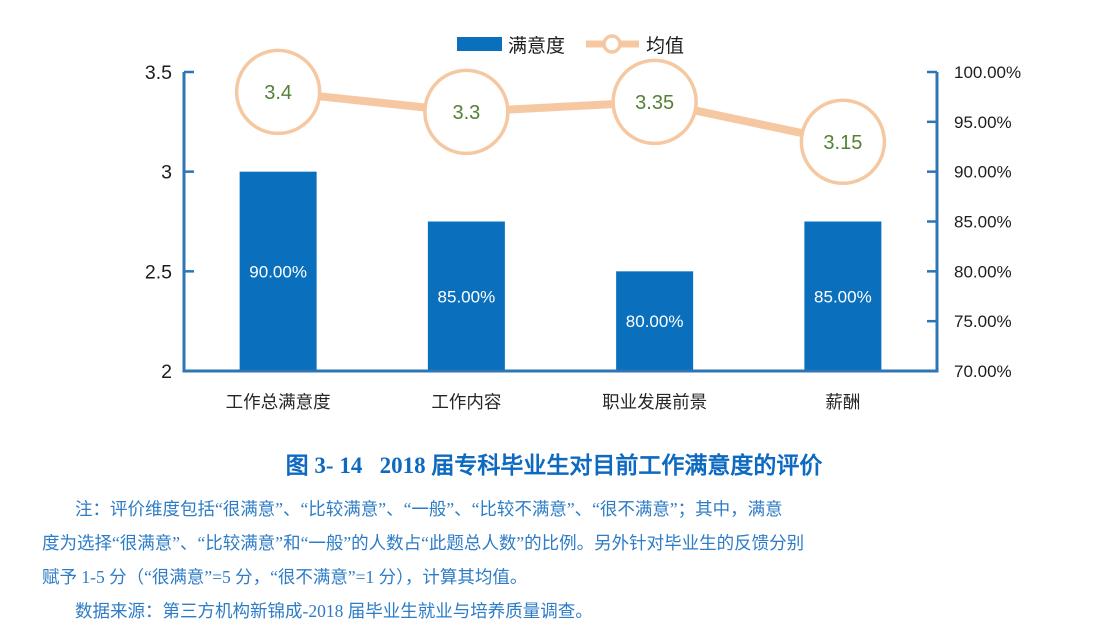 Image resolution: width=1108 pixels, height=637 pixels. Describe the element at coordinates (158, 272) in the screenshot. I see `left-axis-label-2: 2.5` at that location.